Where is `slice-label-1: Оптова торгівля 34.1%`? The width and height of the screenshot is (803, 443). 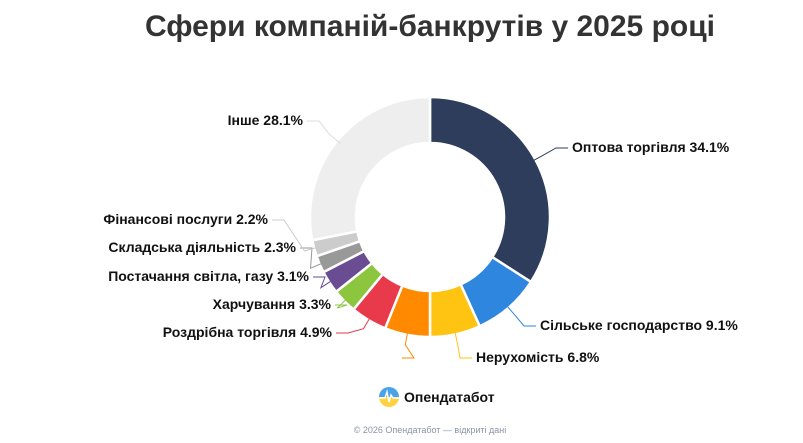
slice-label-1: Оптова торгівля 34.1% is located at coordinates (651, 147).